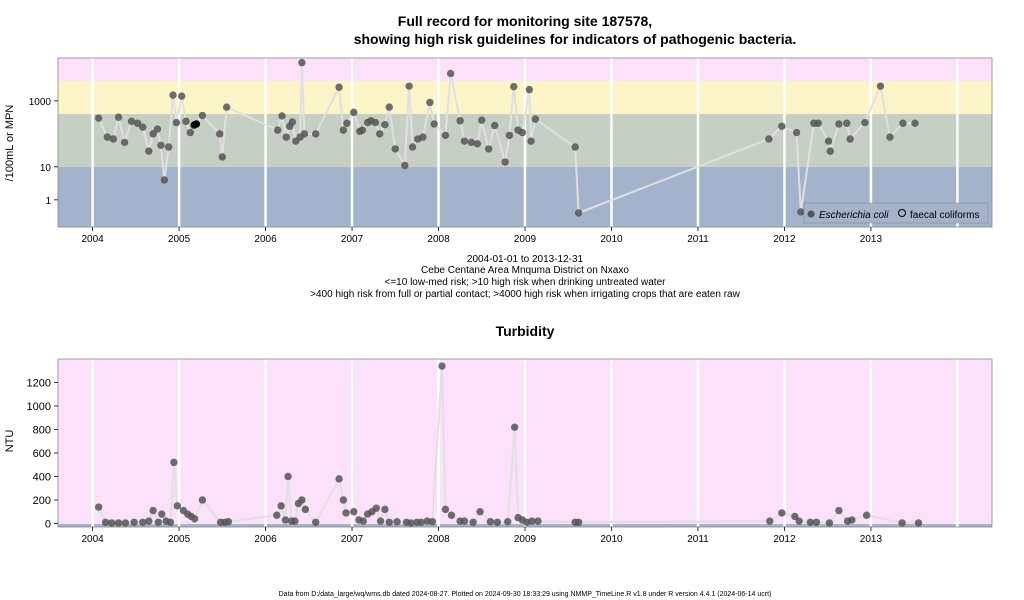 The image size is (1024, 600). I want to click on chart1-x-tick-label: 2009, so click(525, 239).